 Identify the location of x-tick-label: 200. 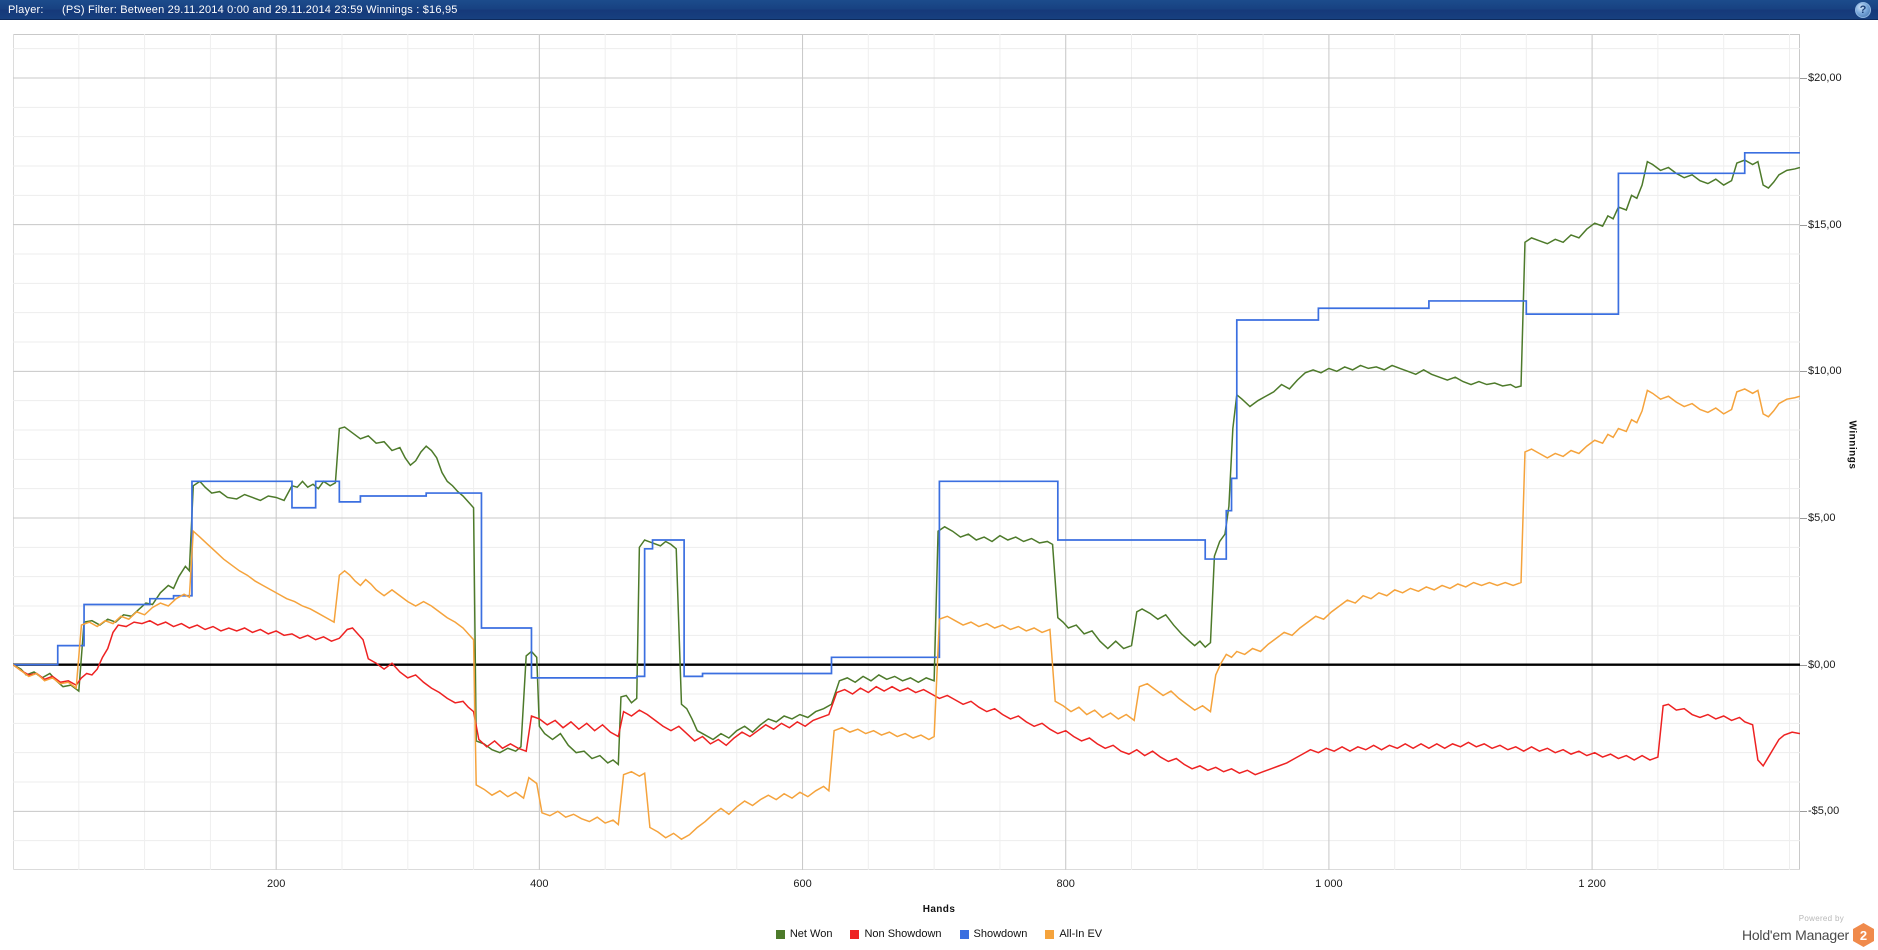
(276, 884).